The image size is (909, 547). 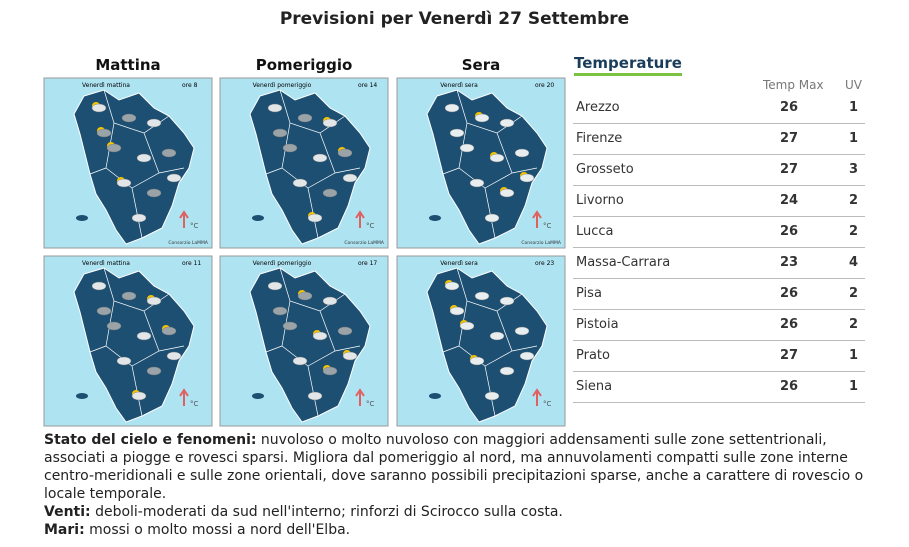 I want to click on city: Pisa, so click(x=589, y=293).